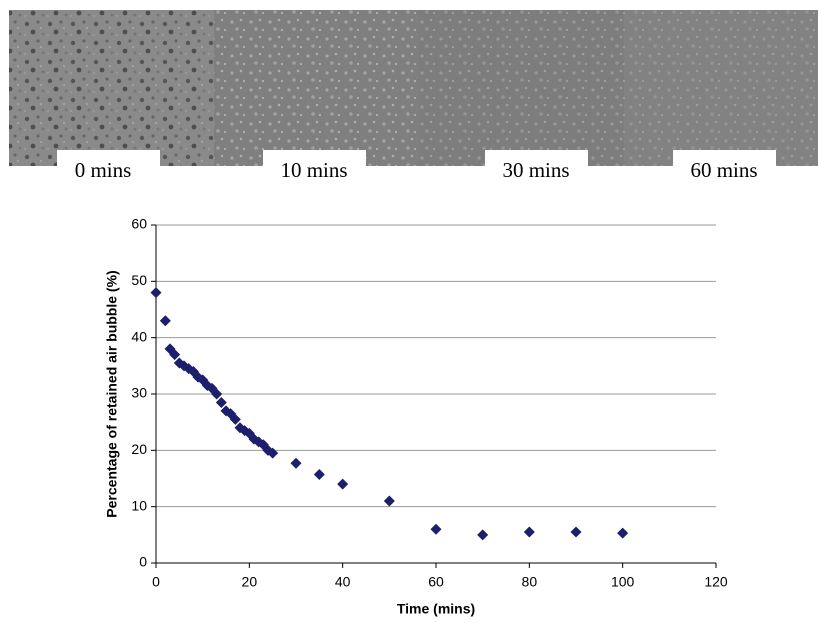  I want to click on y-tick-label: 30, so click(139, 393).